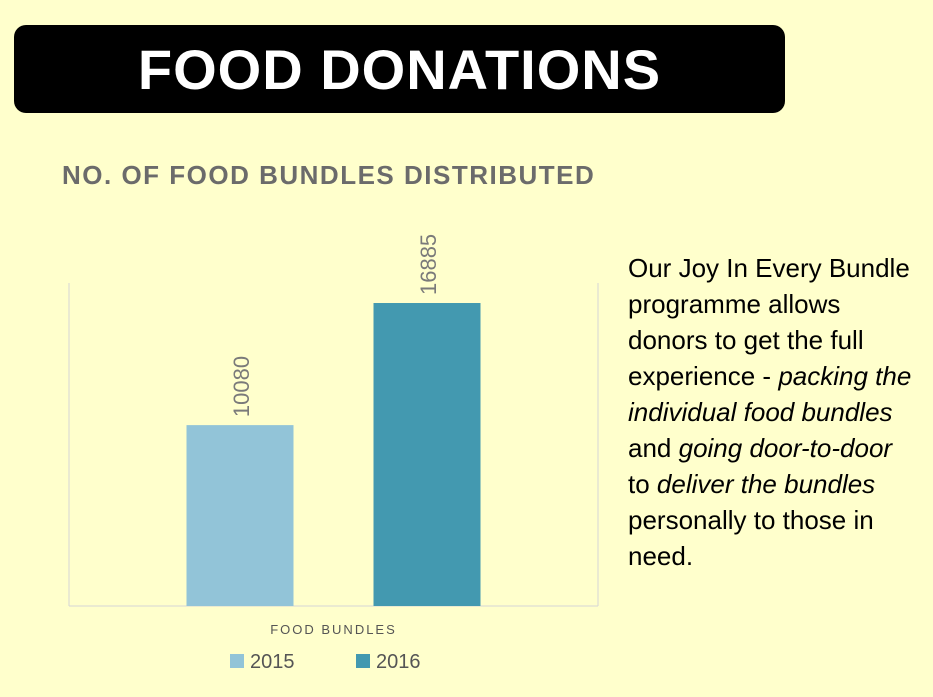  Describe the element at coordinates (428, 264) in the screenshot. I see `data-label-2016: 16885` at that location.